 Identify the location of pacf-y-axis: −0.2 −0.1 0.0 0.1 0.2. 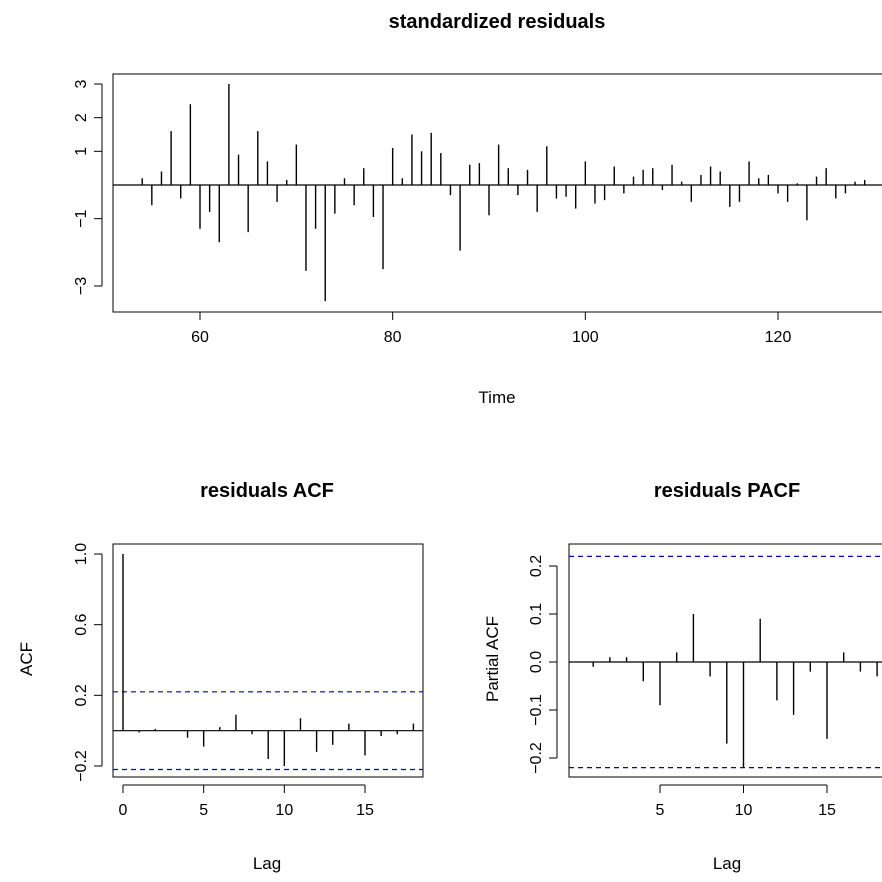
(543, 664).